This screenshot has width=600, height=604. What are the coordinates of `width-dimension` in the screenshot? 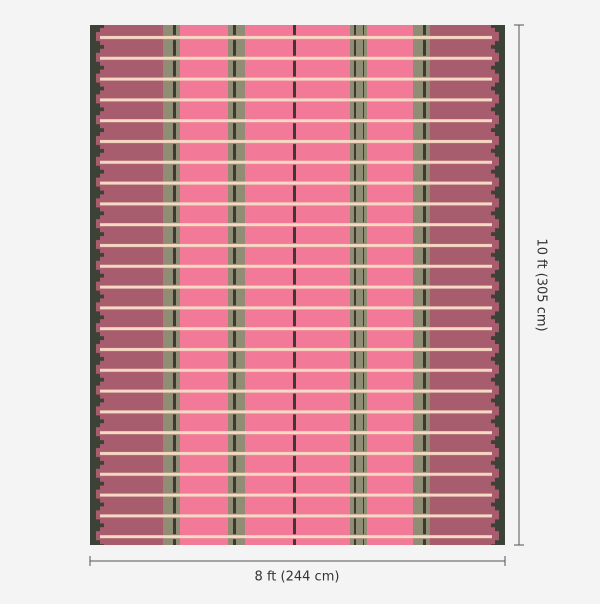 It's located at (297, 561).